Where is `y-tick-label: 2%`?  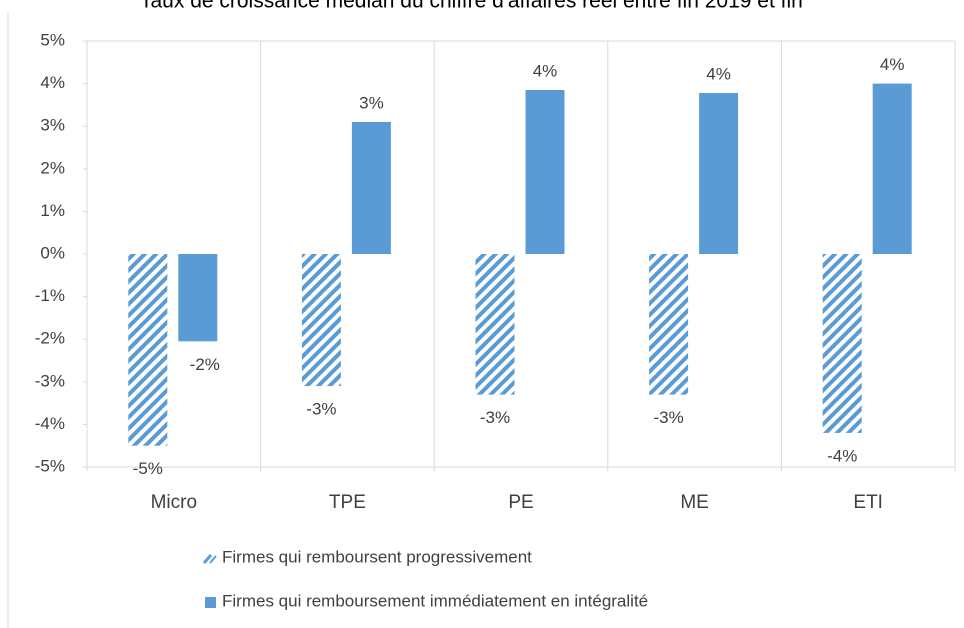 y-tick-label: 2% is located at coordinates (52, 167).